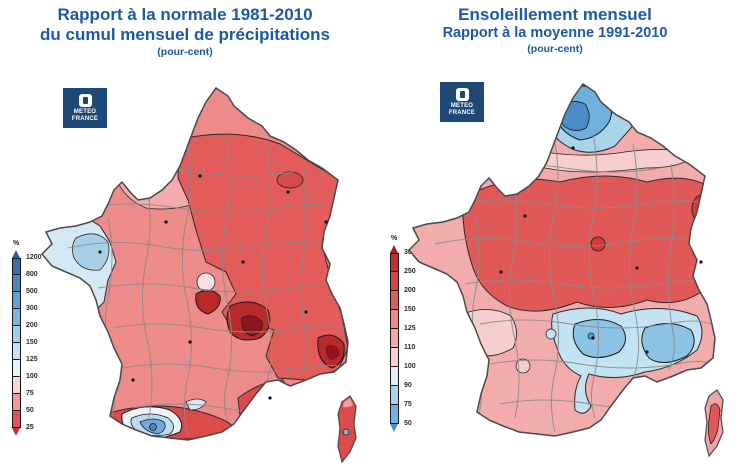 This screenshot has height=470, width=740. Describe the element at coordinates (714, 424) in the screenshot. I see `corsica-east-sunnier` at that location.